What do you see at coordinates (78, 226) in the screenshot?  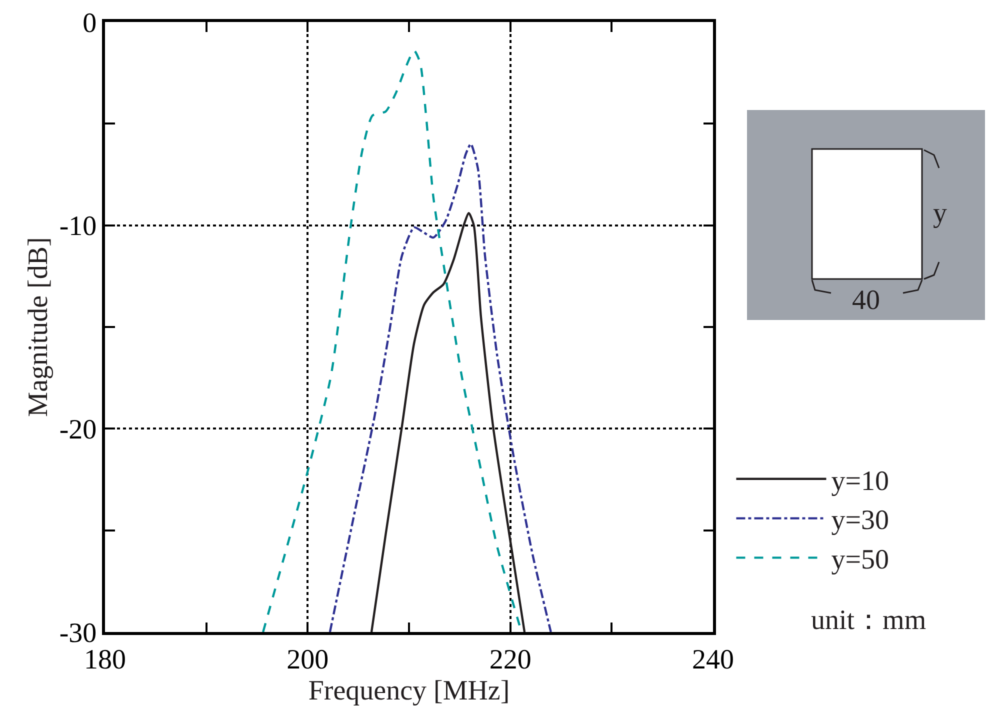 I see `y-tick-label: -10` at bounding box center [78, 226].